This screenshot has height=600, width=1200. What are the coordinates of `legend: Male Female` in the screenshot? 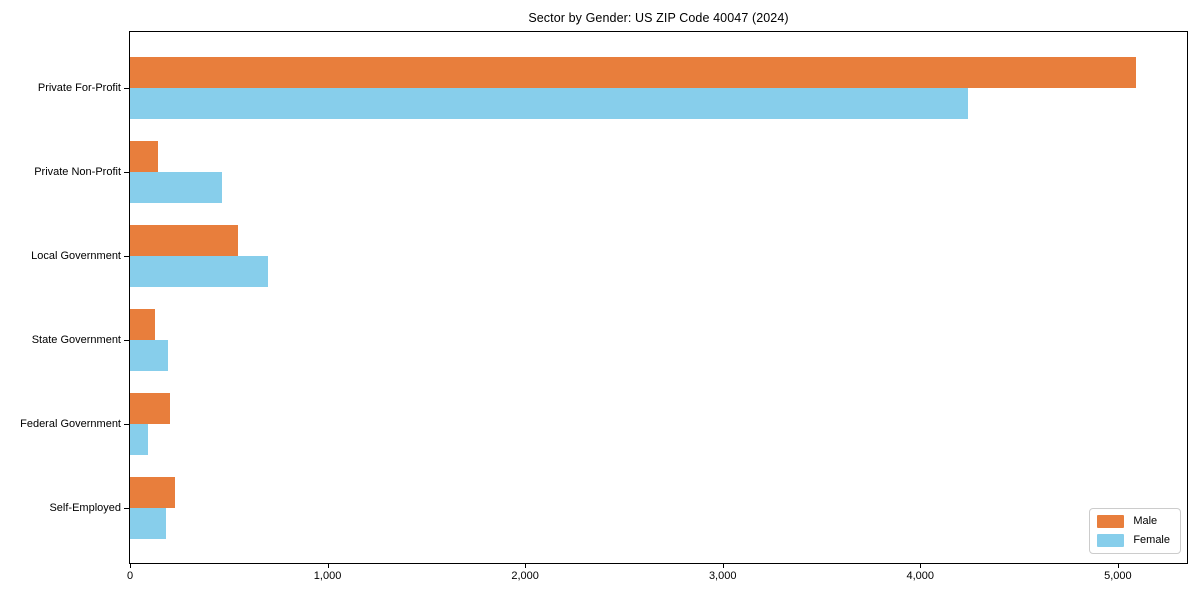 It's located at (1135, 531).